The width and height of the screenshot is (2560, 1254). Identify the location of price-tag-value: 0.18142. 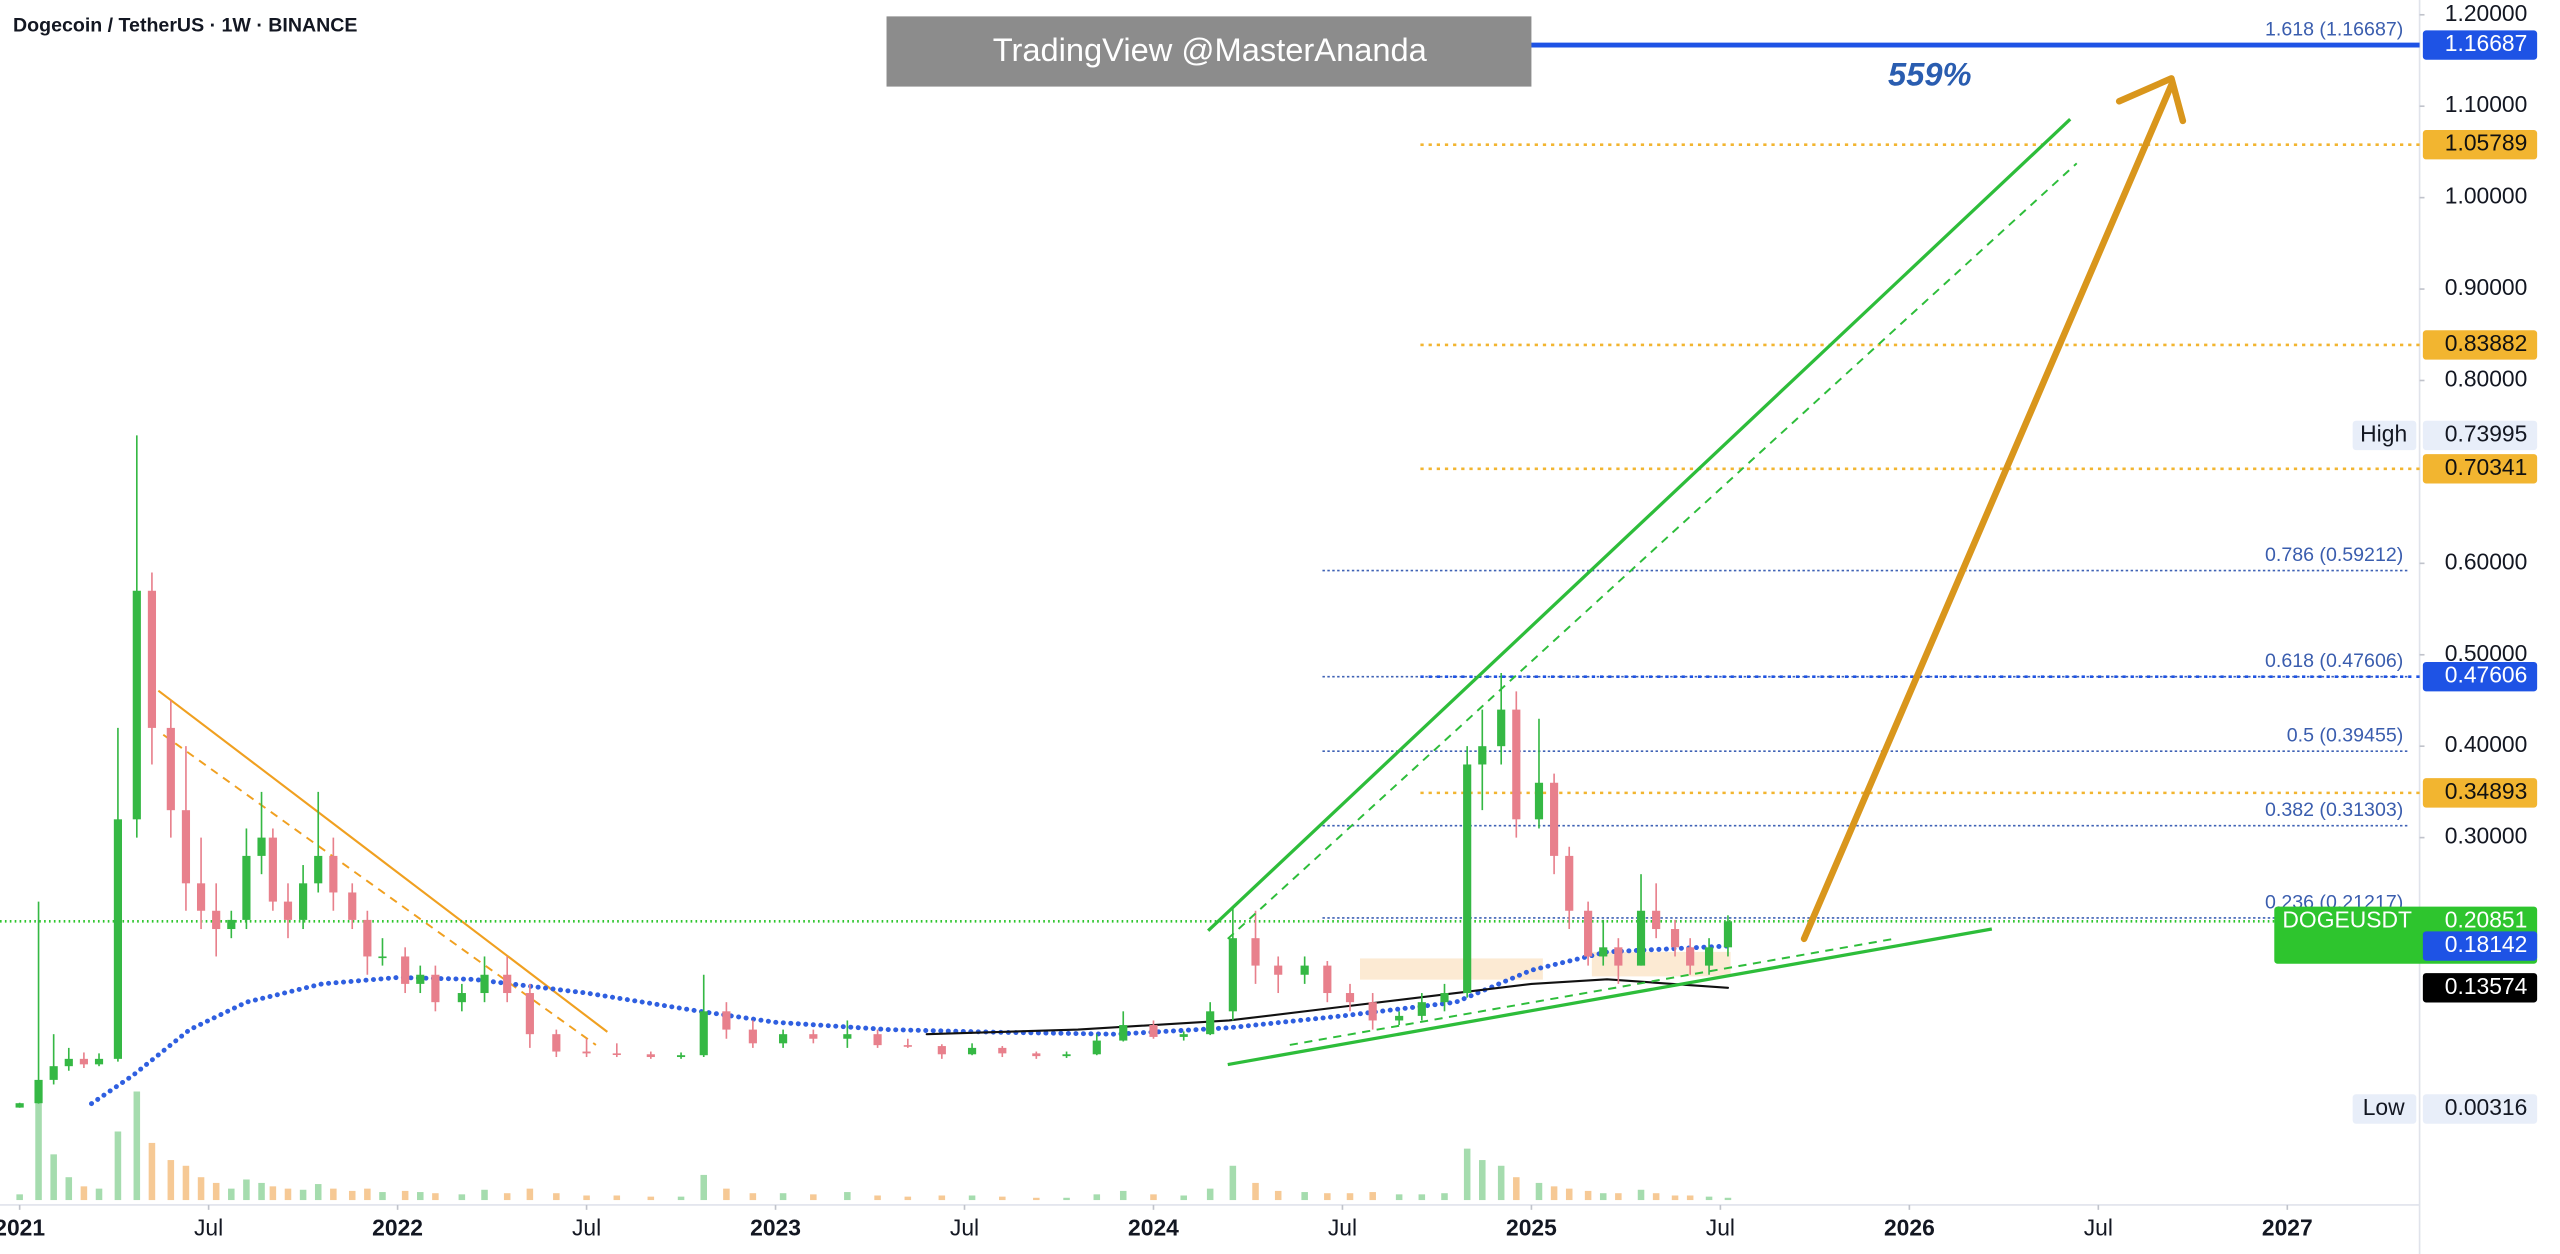
(2486, 944).